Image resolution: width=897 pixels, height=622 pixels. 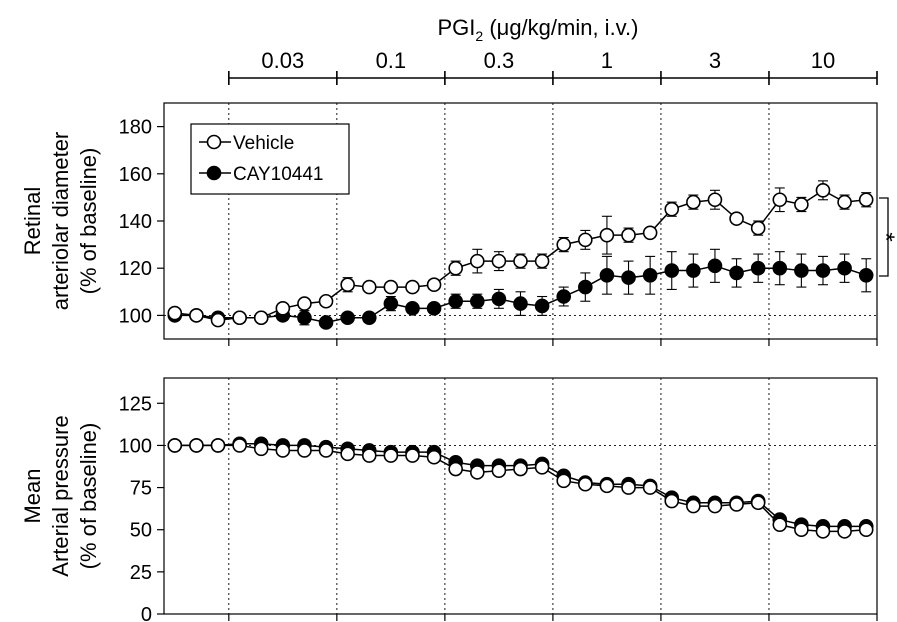 I want to click on diameter-y-tick-label: 140, so click(x=135, y=222).